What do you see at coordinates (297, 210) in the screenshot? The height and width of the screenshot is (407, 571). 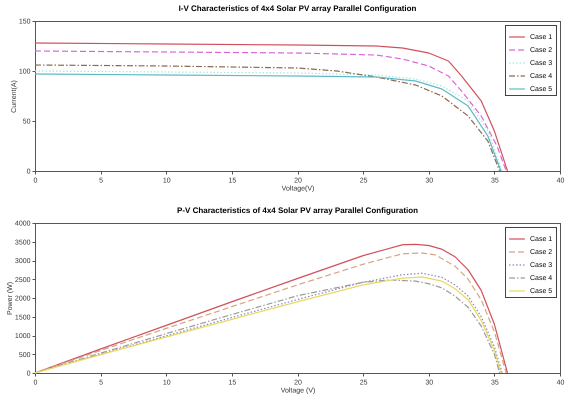 I see `chart-title: P-V Characteristics of 4x4 Solar PV array Parallel Configuration` at bounding box center [297, 210].